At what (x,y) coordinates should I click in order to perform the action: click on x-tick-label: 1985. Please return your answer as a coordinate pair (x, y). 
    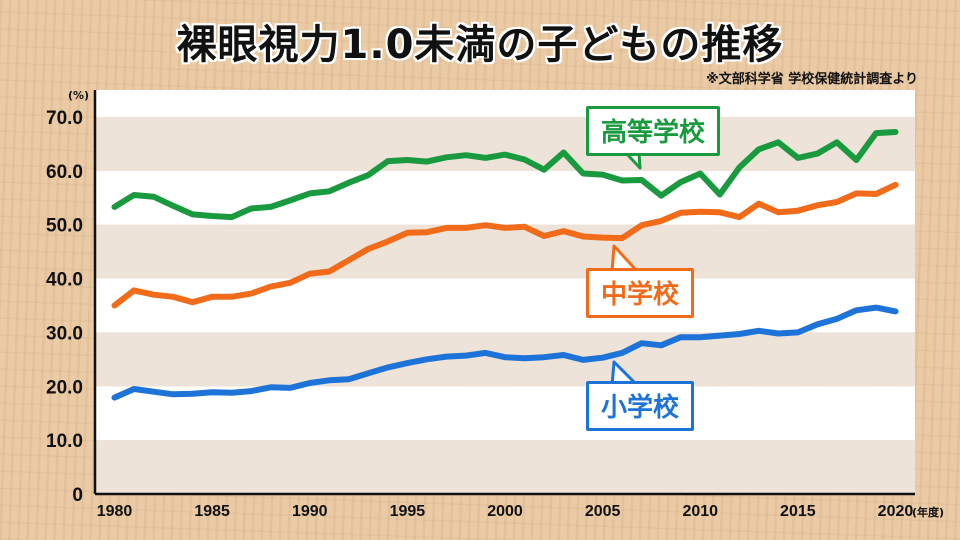
    Looking at the image, I should click on (212, 511).